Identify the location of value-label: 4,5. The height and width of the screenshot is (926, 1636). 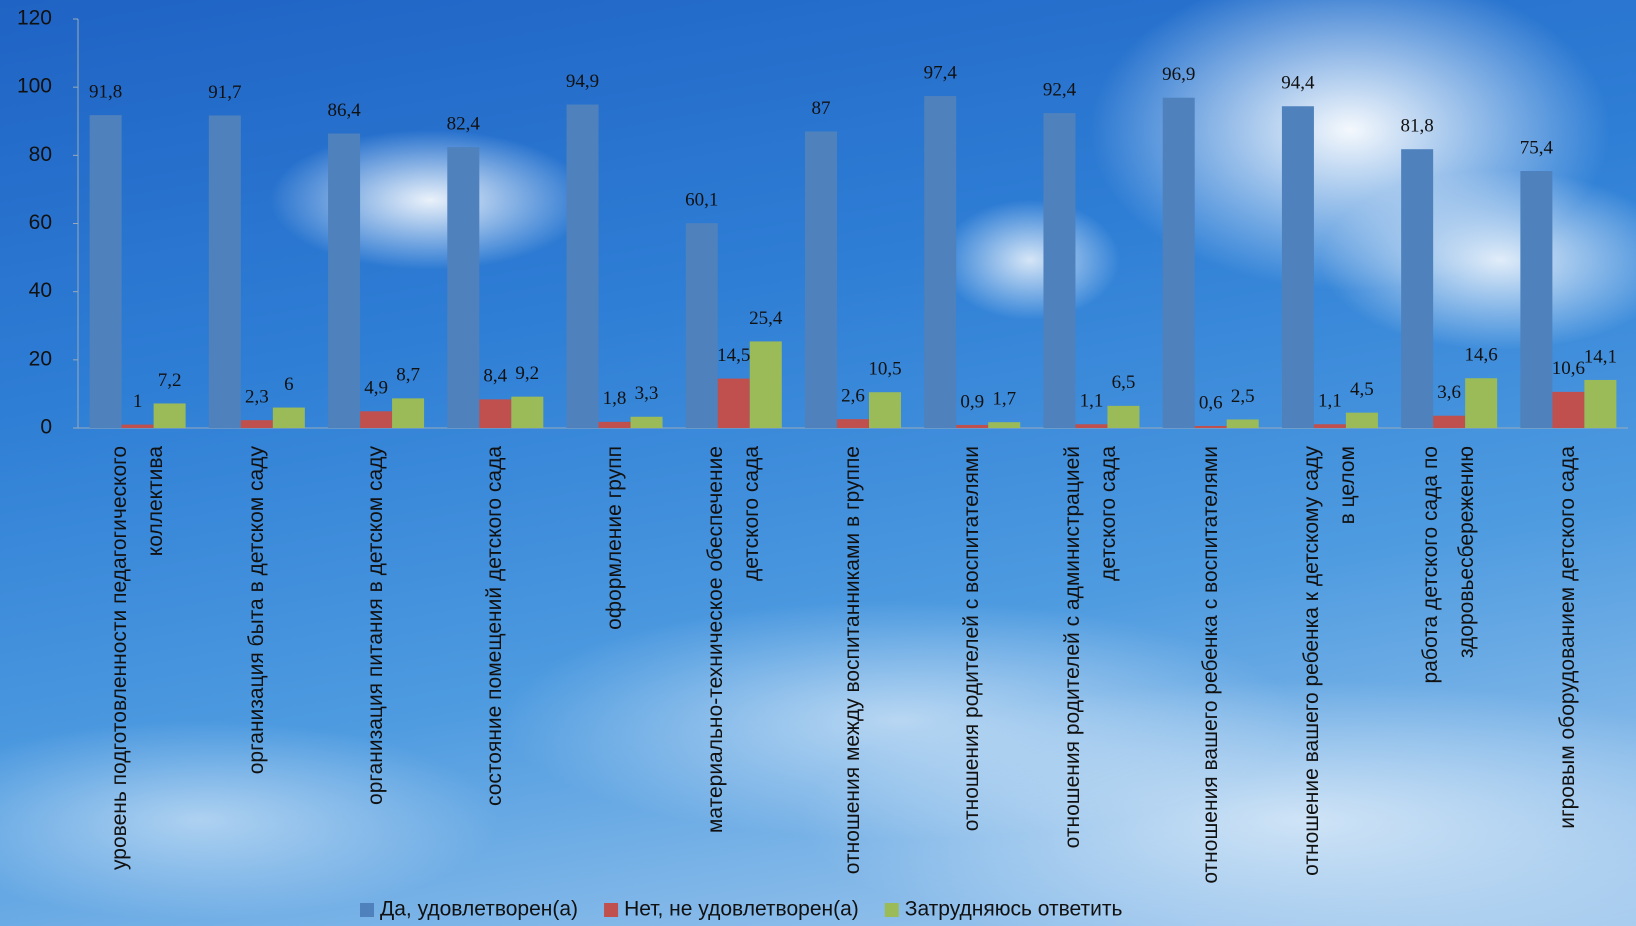
(1362, 389).